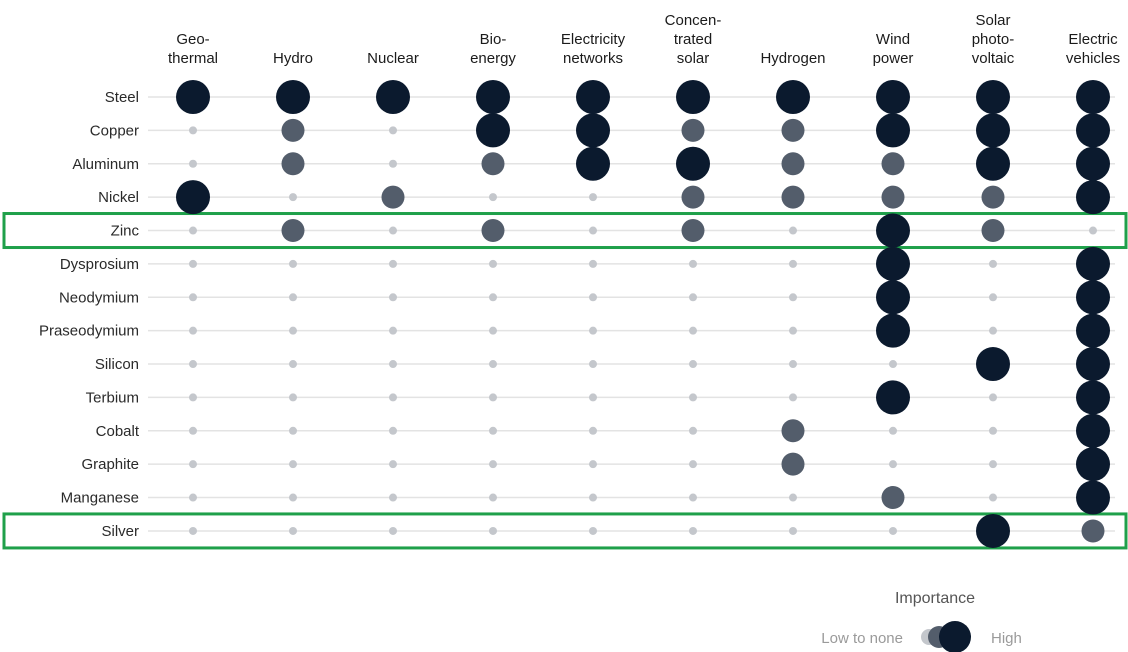 Image resolution: width=1128 pixels, height=652 pixels. Describe the element at coordinates (493, 58) in the screenshot. I see `column-label-line: energy` at that location.